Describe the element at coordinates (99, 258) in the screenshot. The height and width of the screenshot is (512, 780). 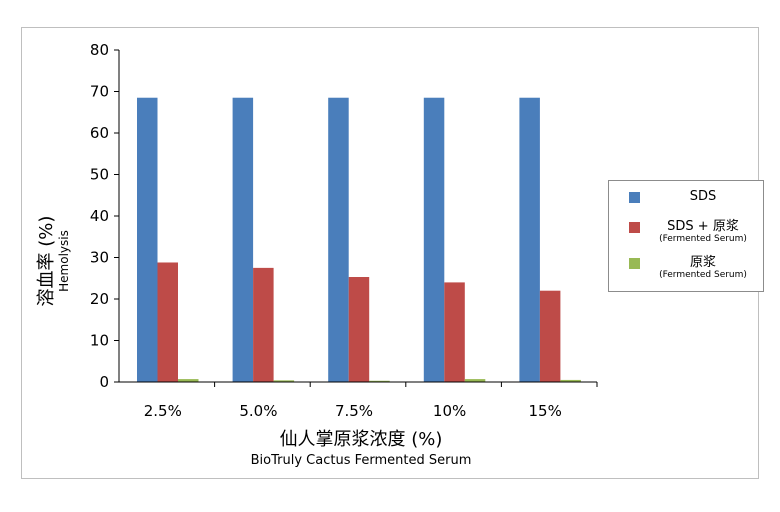
I see `y-tick-label: 30` at that location.